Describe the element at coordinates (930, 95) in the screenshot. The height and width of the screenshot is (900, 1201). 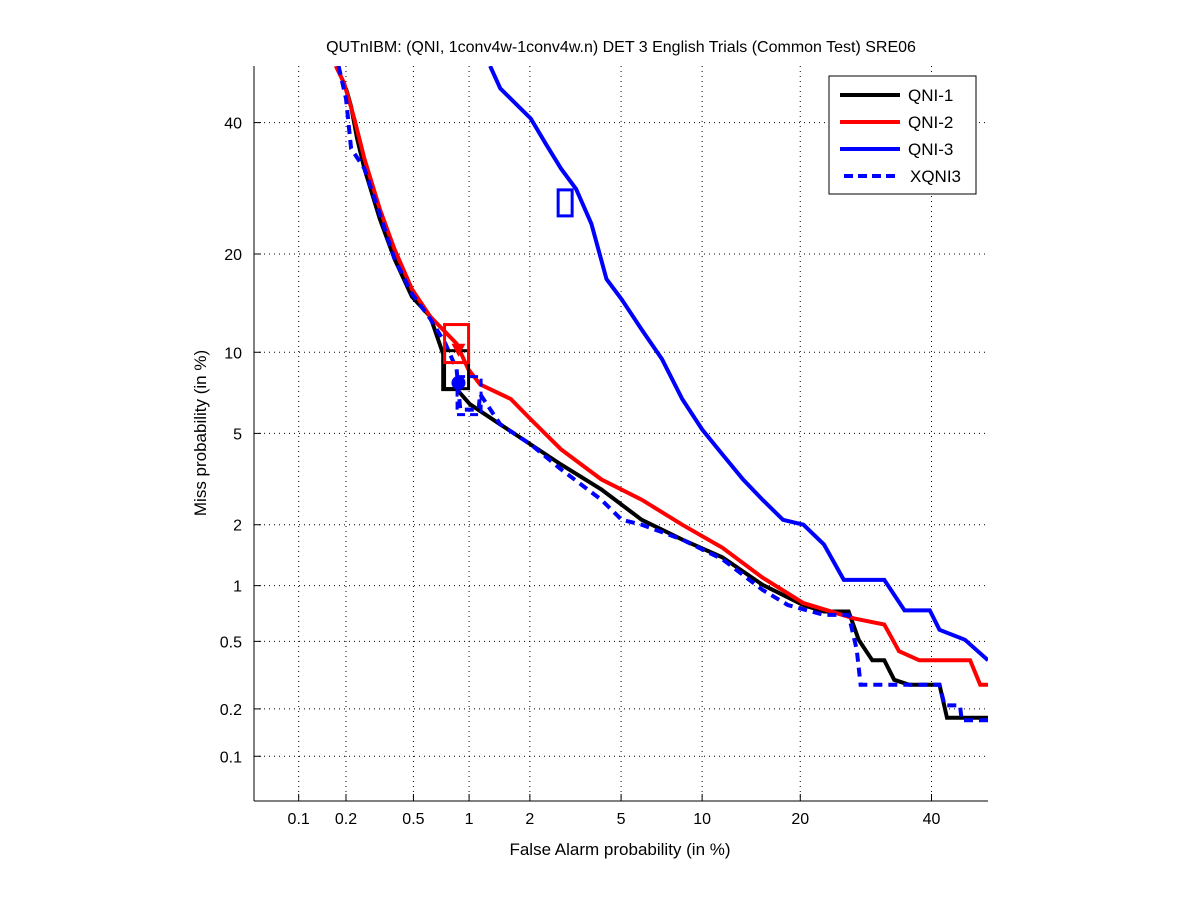
I see `legend-label-qni-1: QNI-1` at that location.